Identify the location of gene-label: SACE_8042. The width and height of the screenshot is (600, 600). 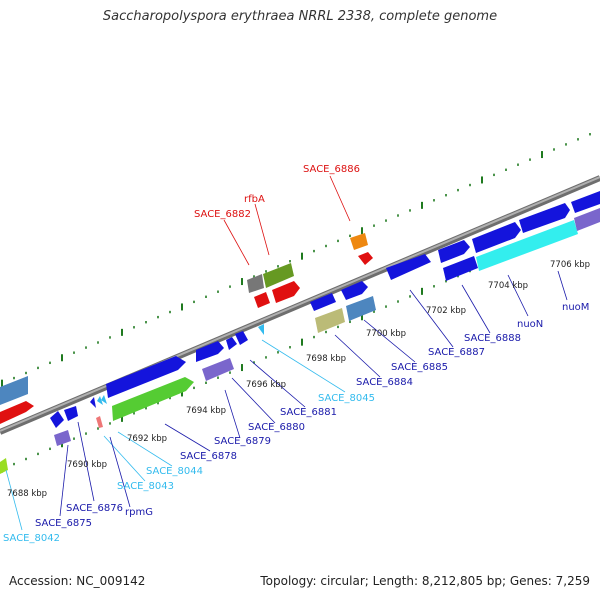
(31, 538).